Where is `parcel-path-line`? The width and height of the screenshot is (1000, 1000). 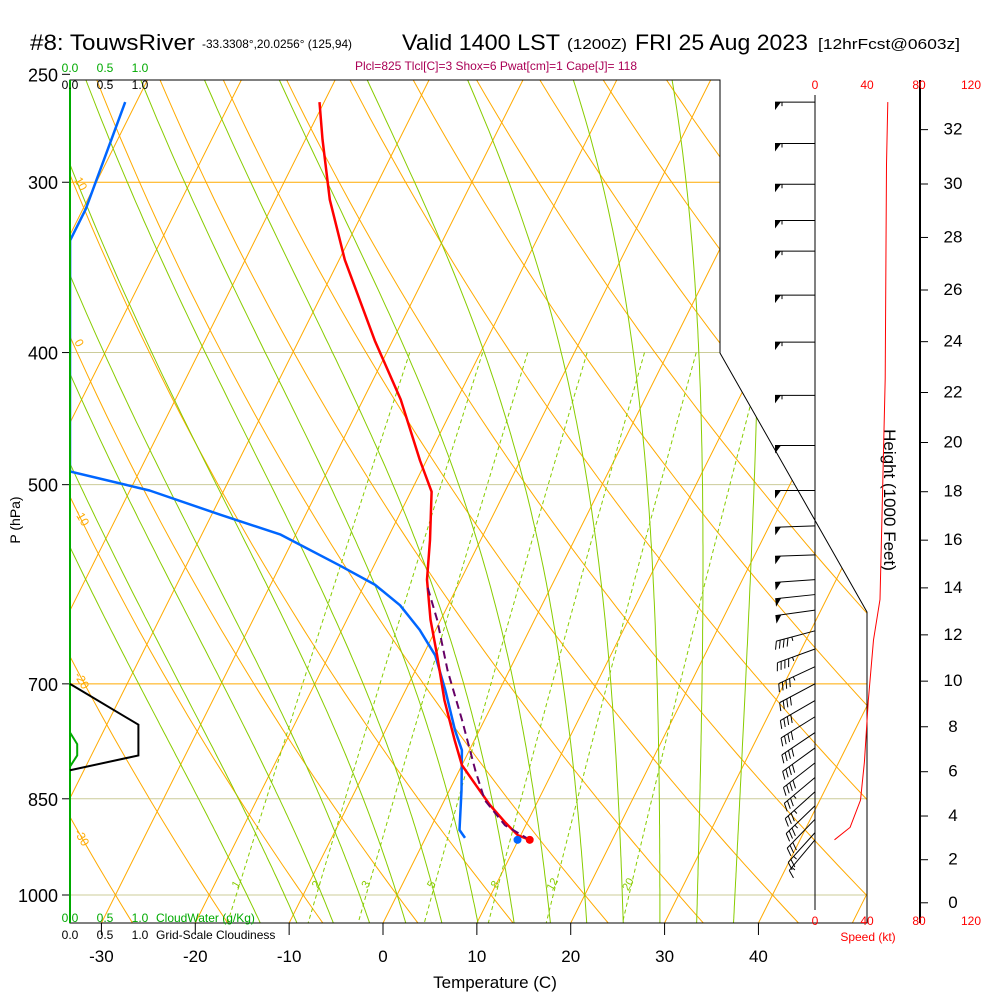 parcel-path-line is located at coordinates (478, 714).